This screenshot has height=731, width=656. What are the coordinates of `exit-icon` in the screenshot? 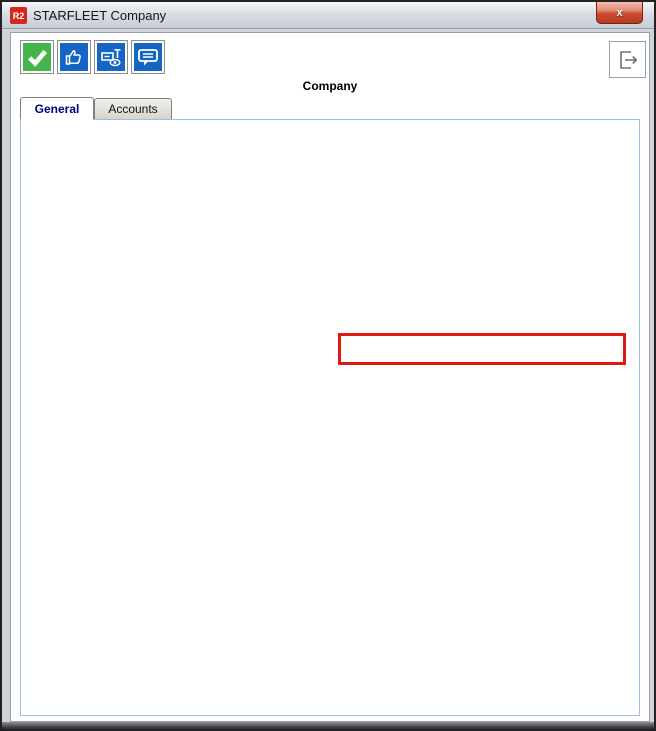 It's located at (628, 59).